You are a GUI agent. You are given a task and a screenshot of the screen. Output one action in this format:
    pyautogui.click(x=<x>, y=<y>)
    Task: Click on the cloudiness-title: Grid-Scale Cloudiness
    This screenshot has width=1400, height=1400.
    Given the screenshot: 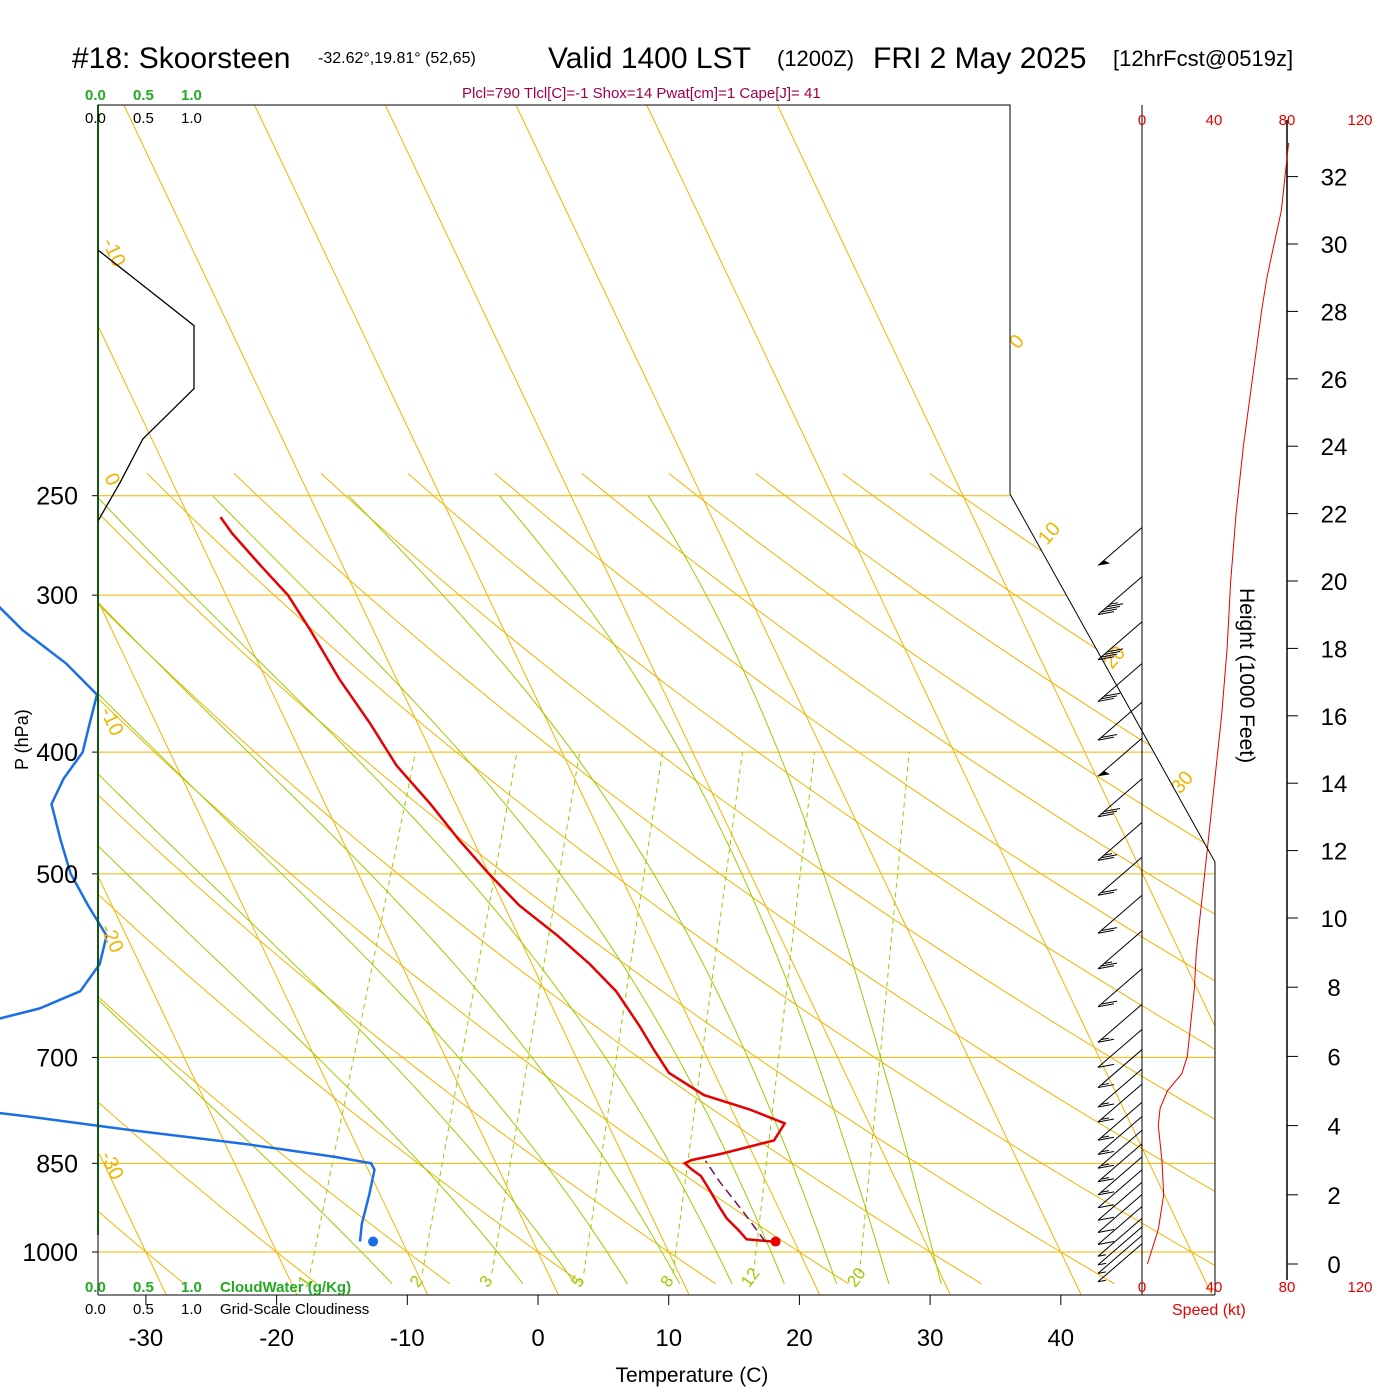 What is the action you would take?
    pyautogui.click(x=294, y=1309)
    